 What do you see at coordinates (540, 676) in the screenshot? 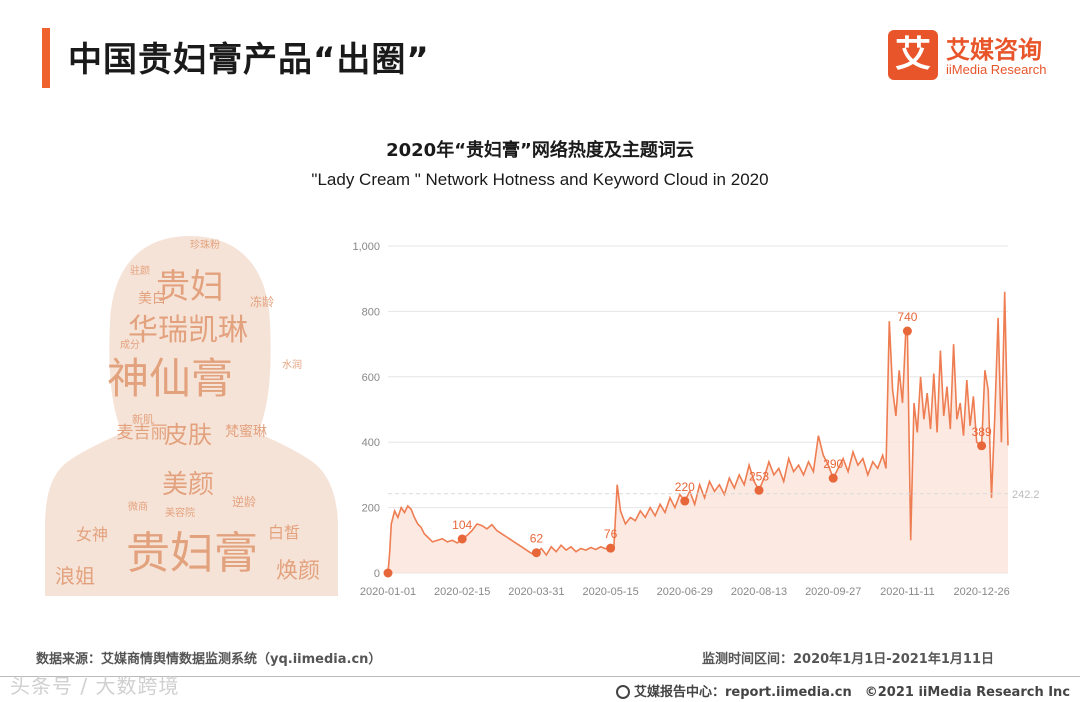
I see `footer-divider` at bounding box center [540, 676].